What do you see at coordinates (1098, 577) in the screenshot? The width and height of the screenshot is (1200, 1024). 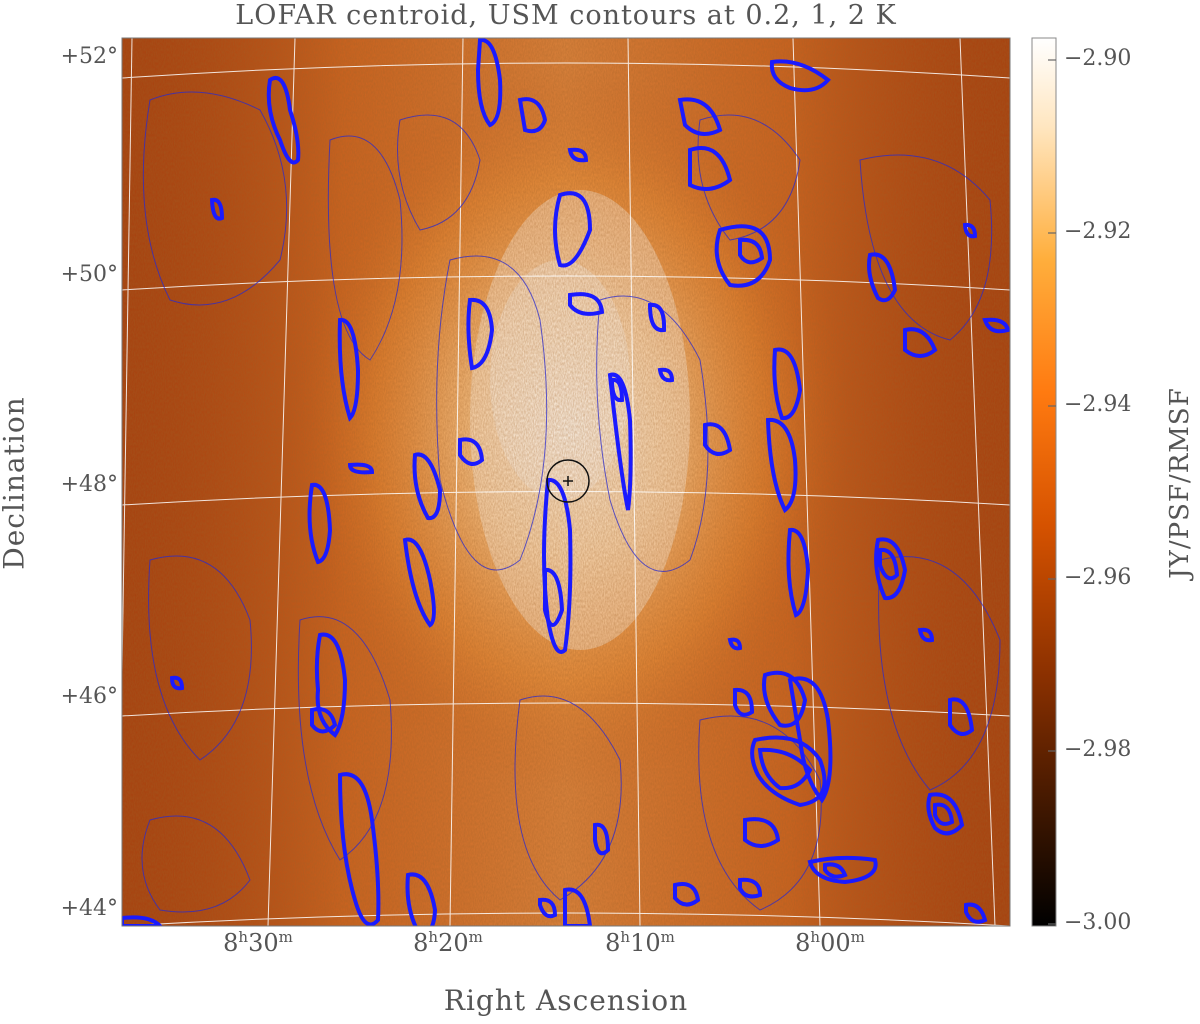 I see `colorbar-tick-label: −2.96` at bounding box center [1098, 577].